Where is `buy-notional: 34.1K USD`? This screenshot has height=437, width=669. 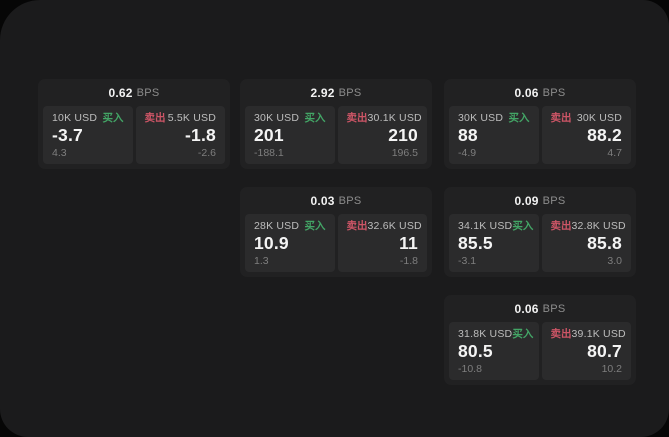 buy-notional: 34.1K USD is located at coordinates (485, 226).